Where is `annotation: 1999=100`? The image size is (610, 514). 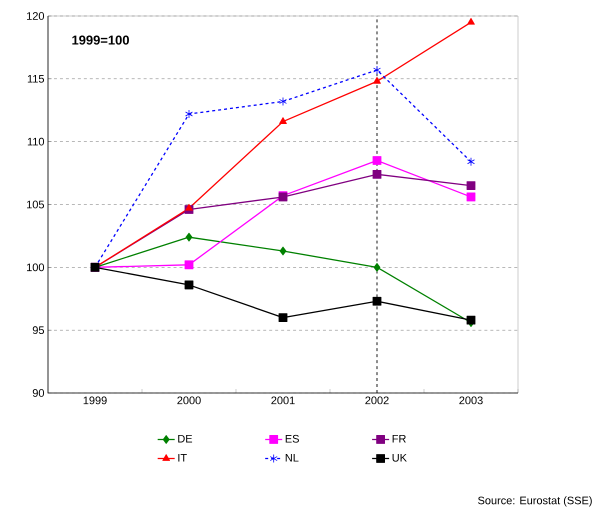
annotation: 1999=100 is located at coordinates (100, 40).